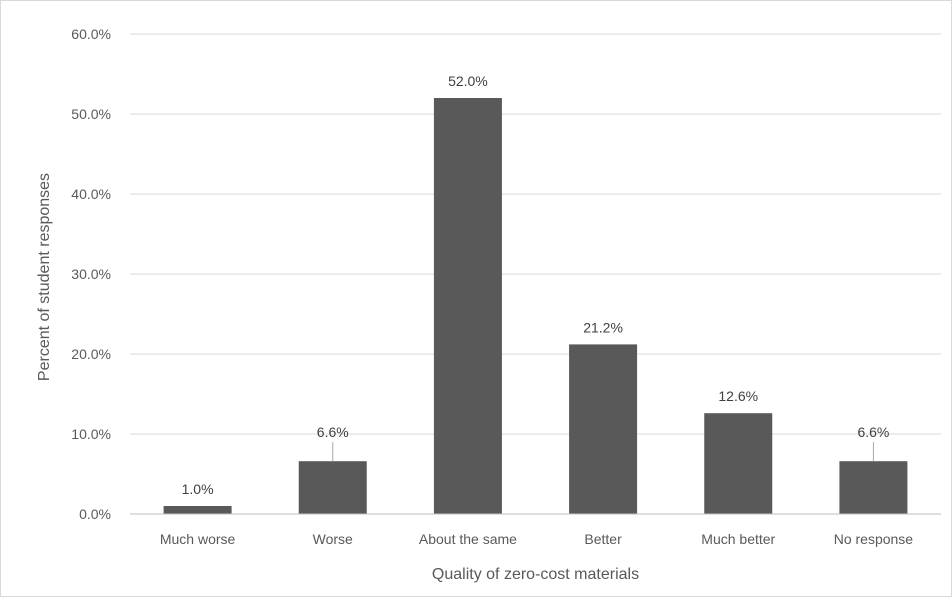  I want to click on data-label: 21.2%, so click(603, 327).